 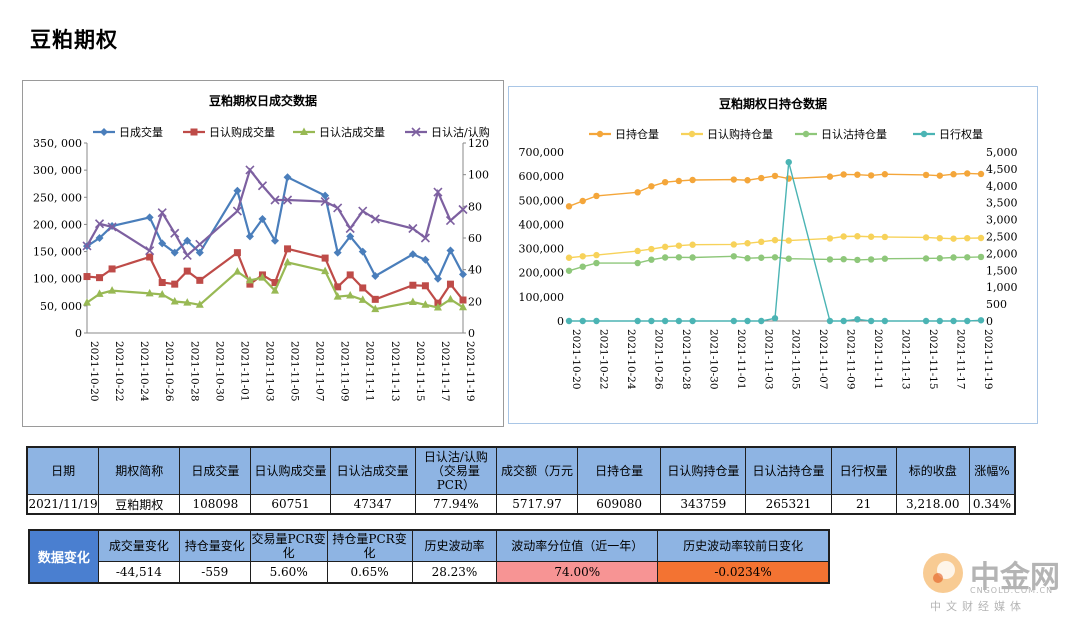 What do you see at coordinates (933, 359) in the screenshot?
I see `x-tick-label: 2021-11-15` at bounding box center [933, 359].